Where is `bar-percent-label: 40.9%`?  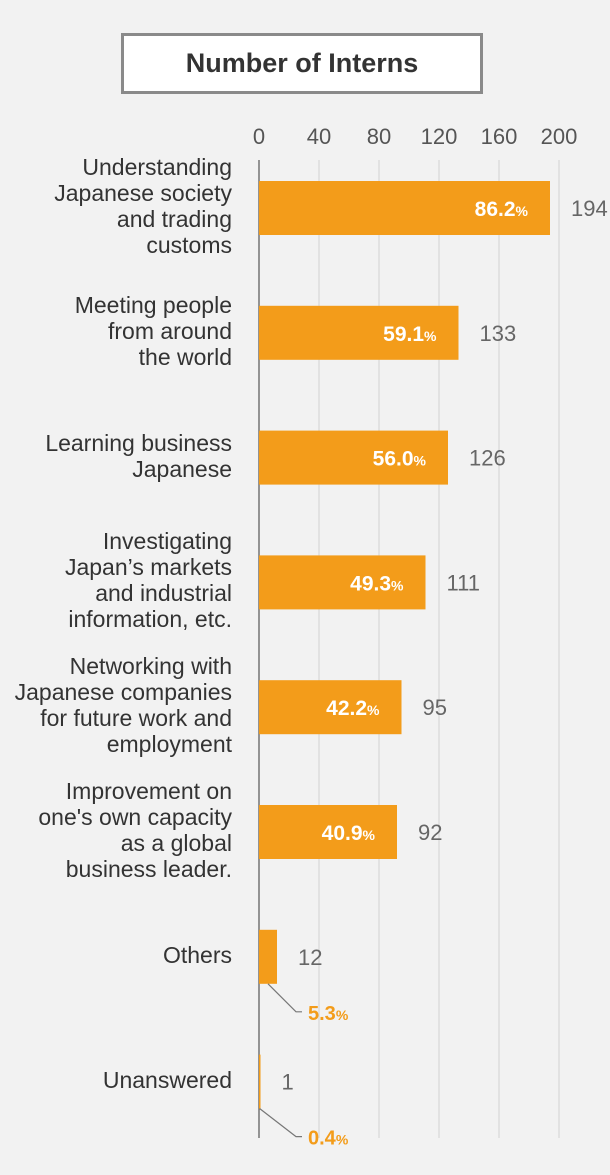
bar-percent-label: 40.9% is located at coordinates (349, 833).